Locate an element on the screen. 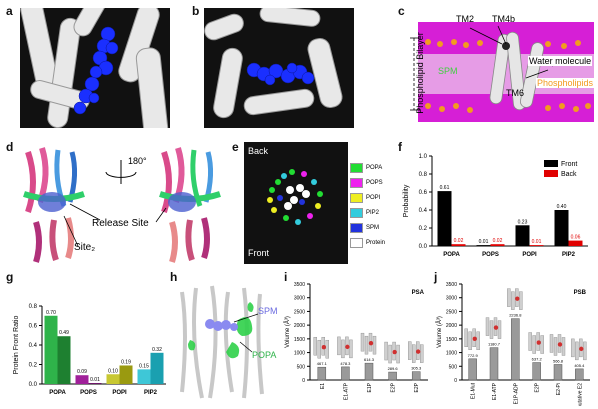 The image size is (598, 409). data-label: 467.1 is located at coordinates (322, 363).